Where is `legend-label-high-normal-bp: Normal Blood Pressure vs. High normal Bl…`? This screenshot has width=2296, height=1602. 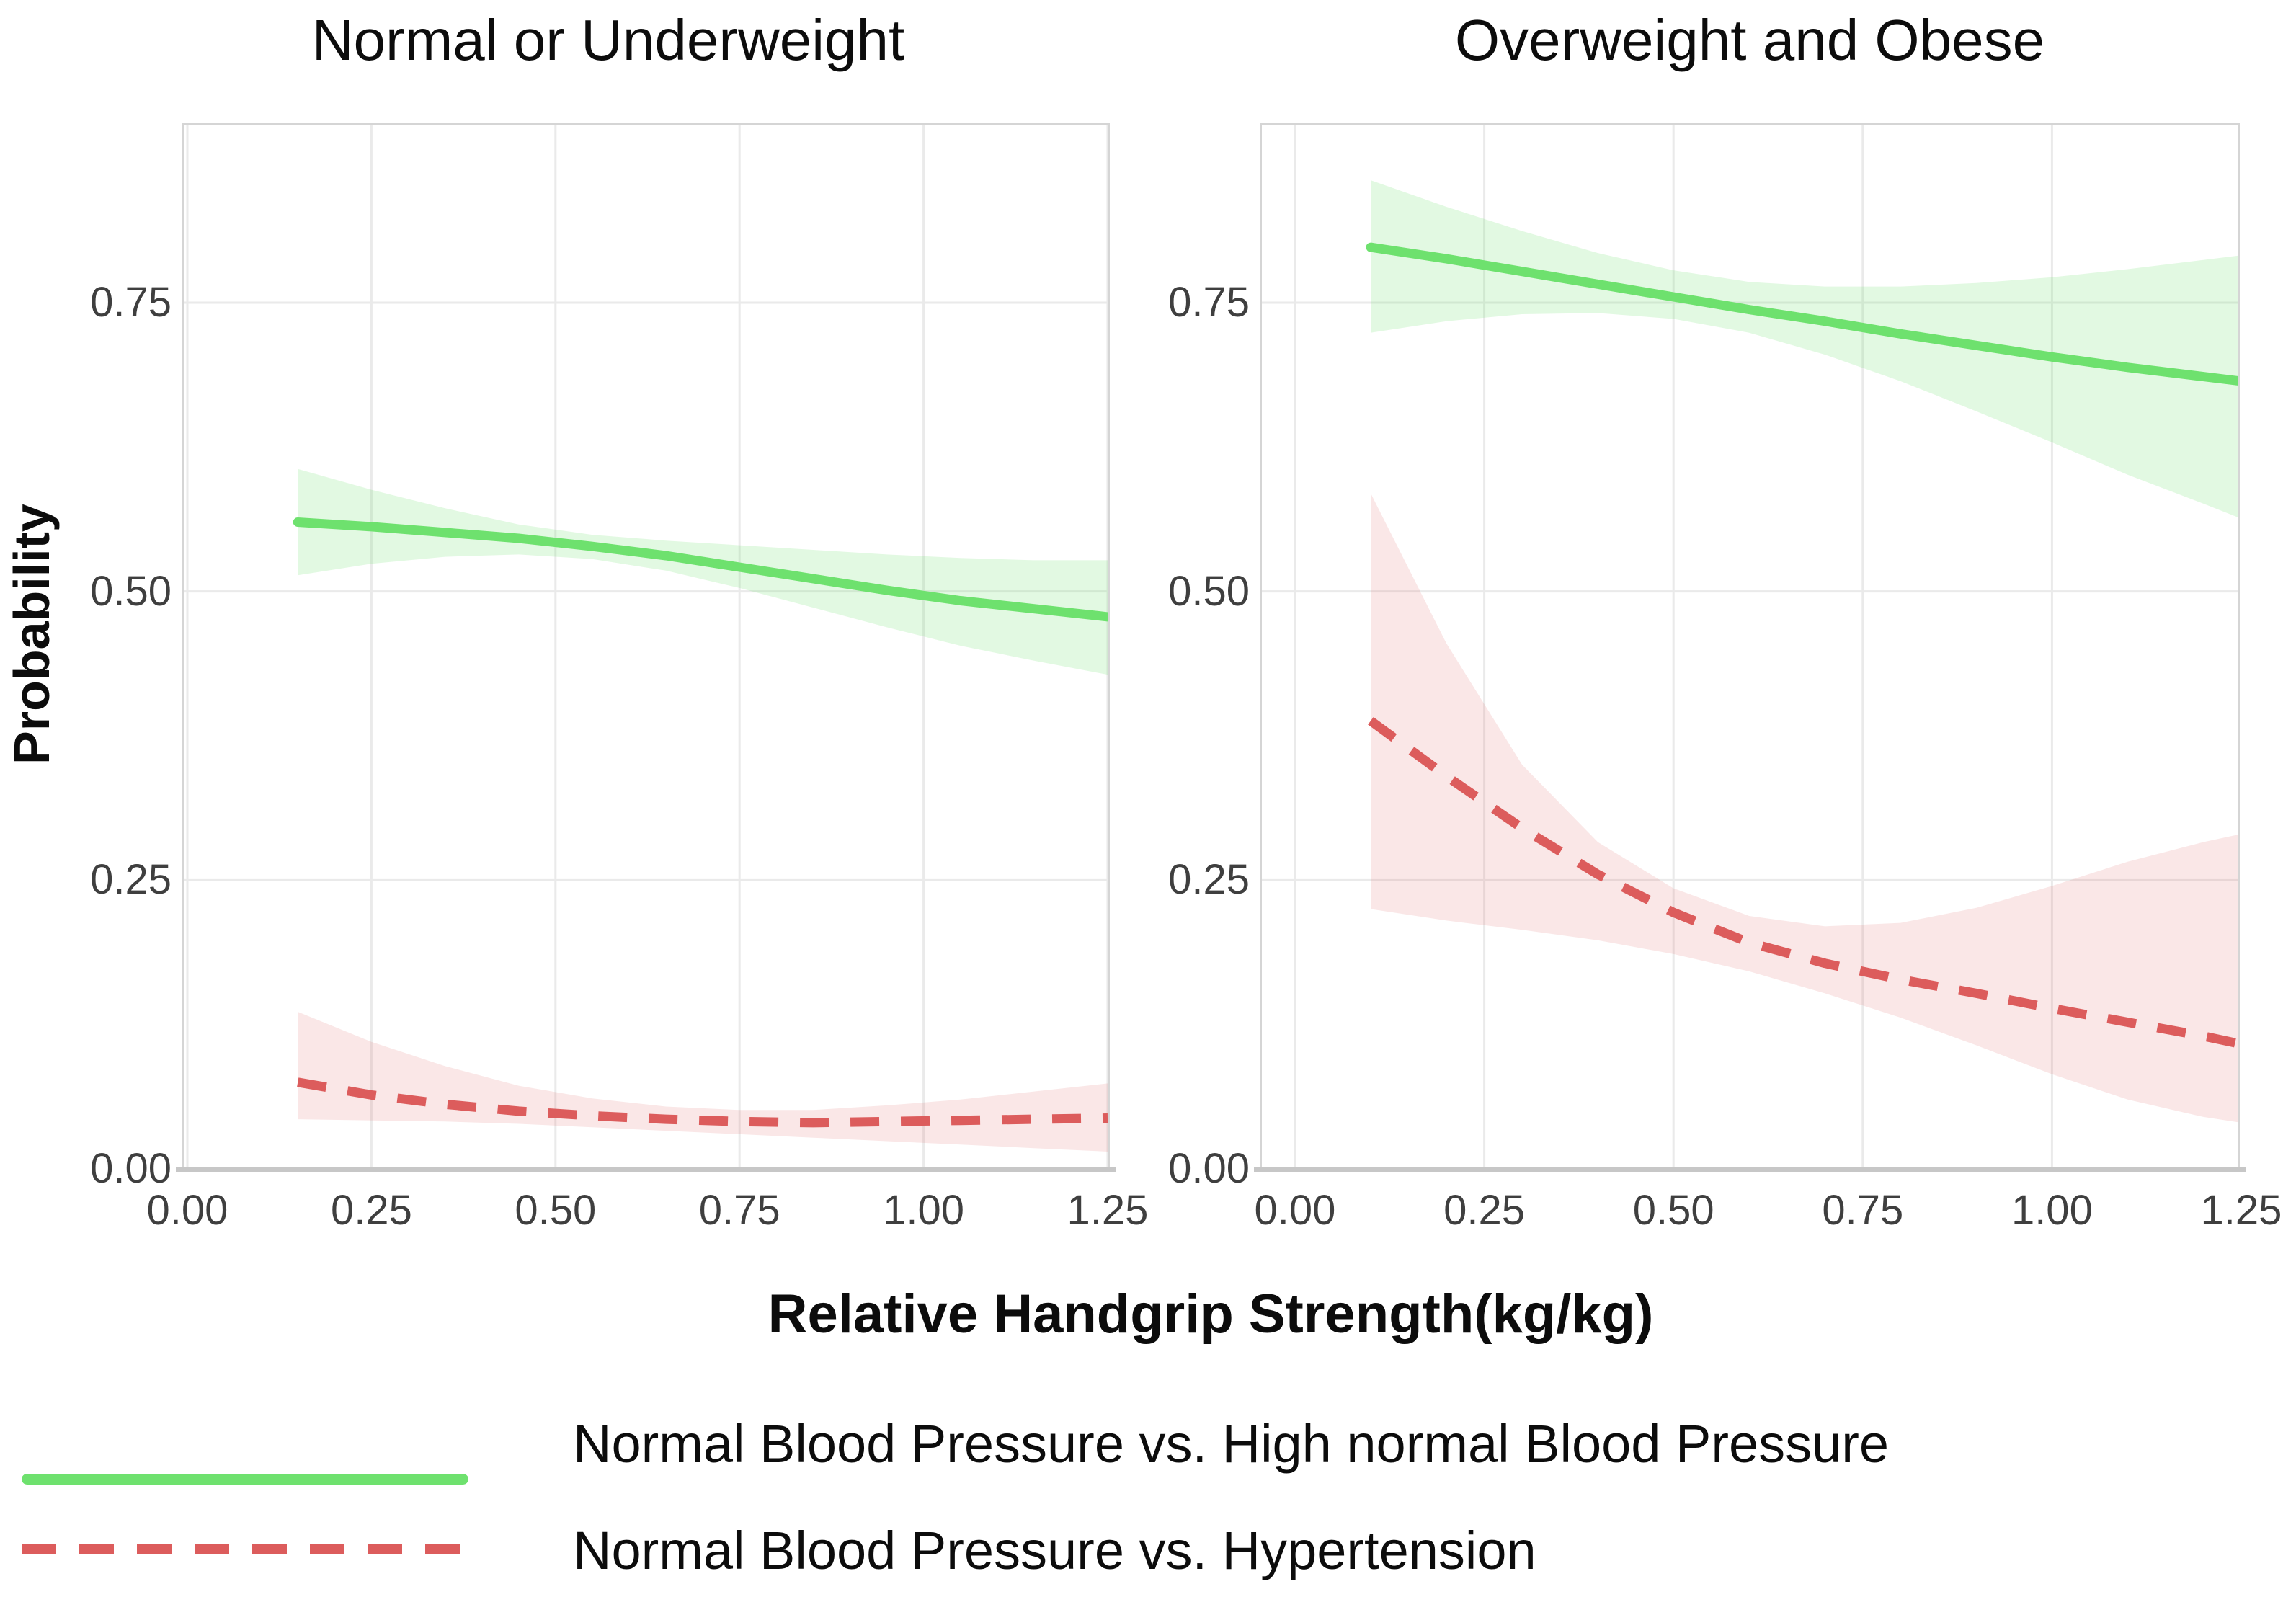
legend-label-high-normal-bp: Normal Blood Pressure vs. High normal Bl… is located at coordinates (1231, 1444).